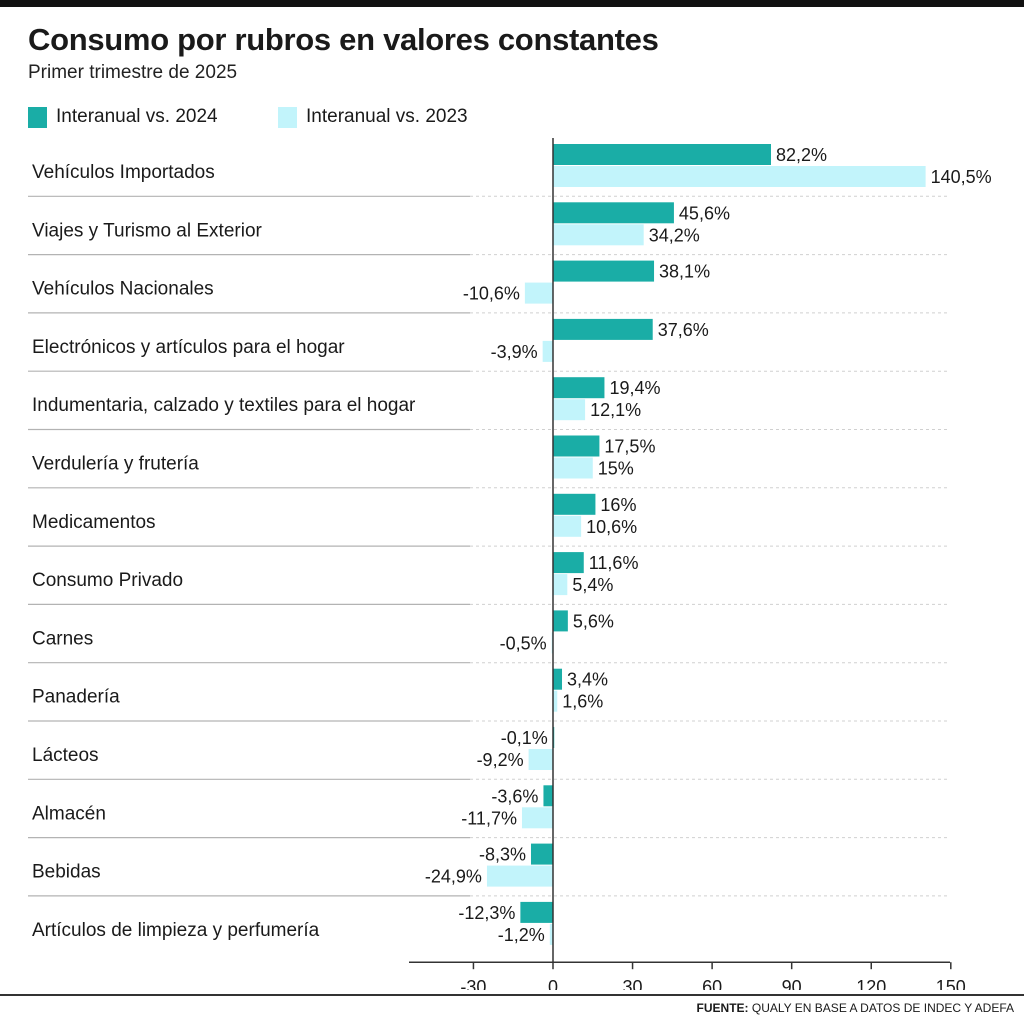  Describe the element at coordinates (951, 983) in the screenshot. I see `x-tick-label: 150` at that location.